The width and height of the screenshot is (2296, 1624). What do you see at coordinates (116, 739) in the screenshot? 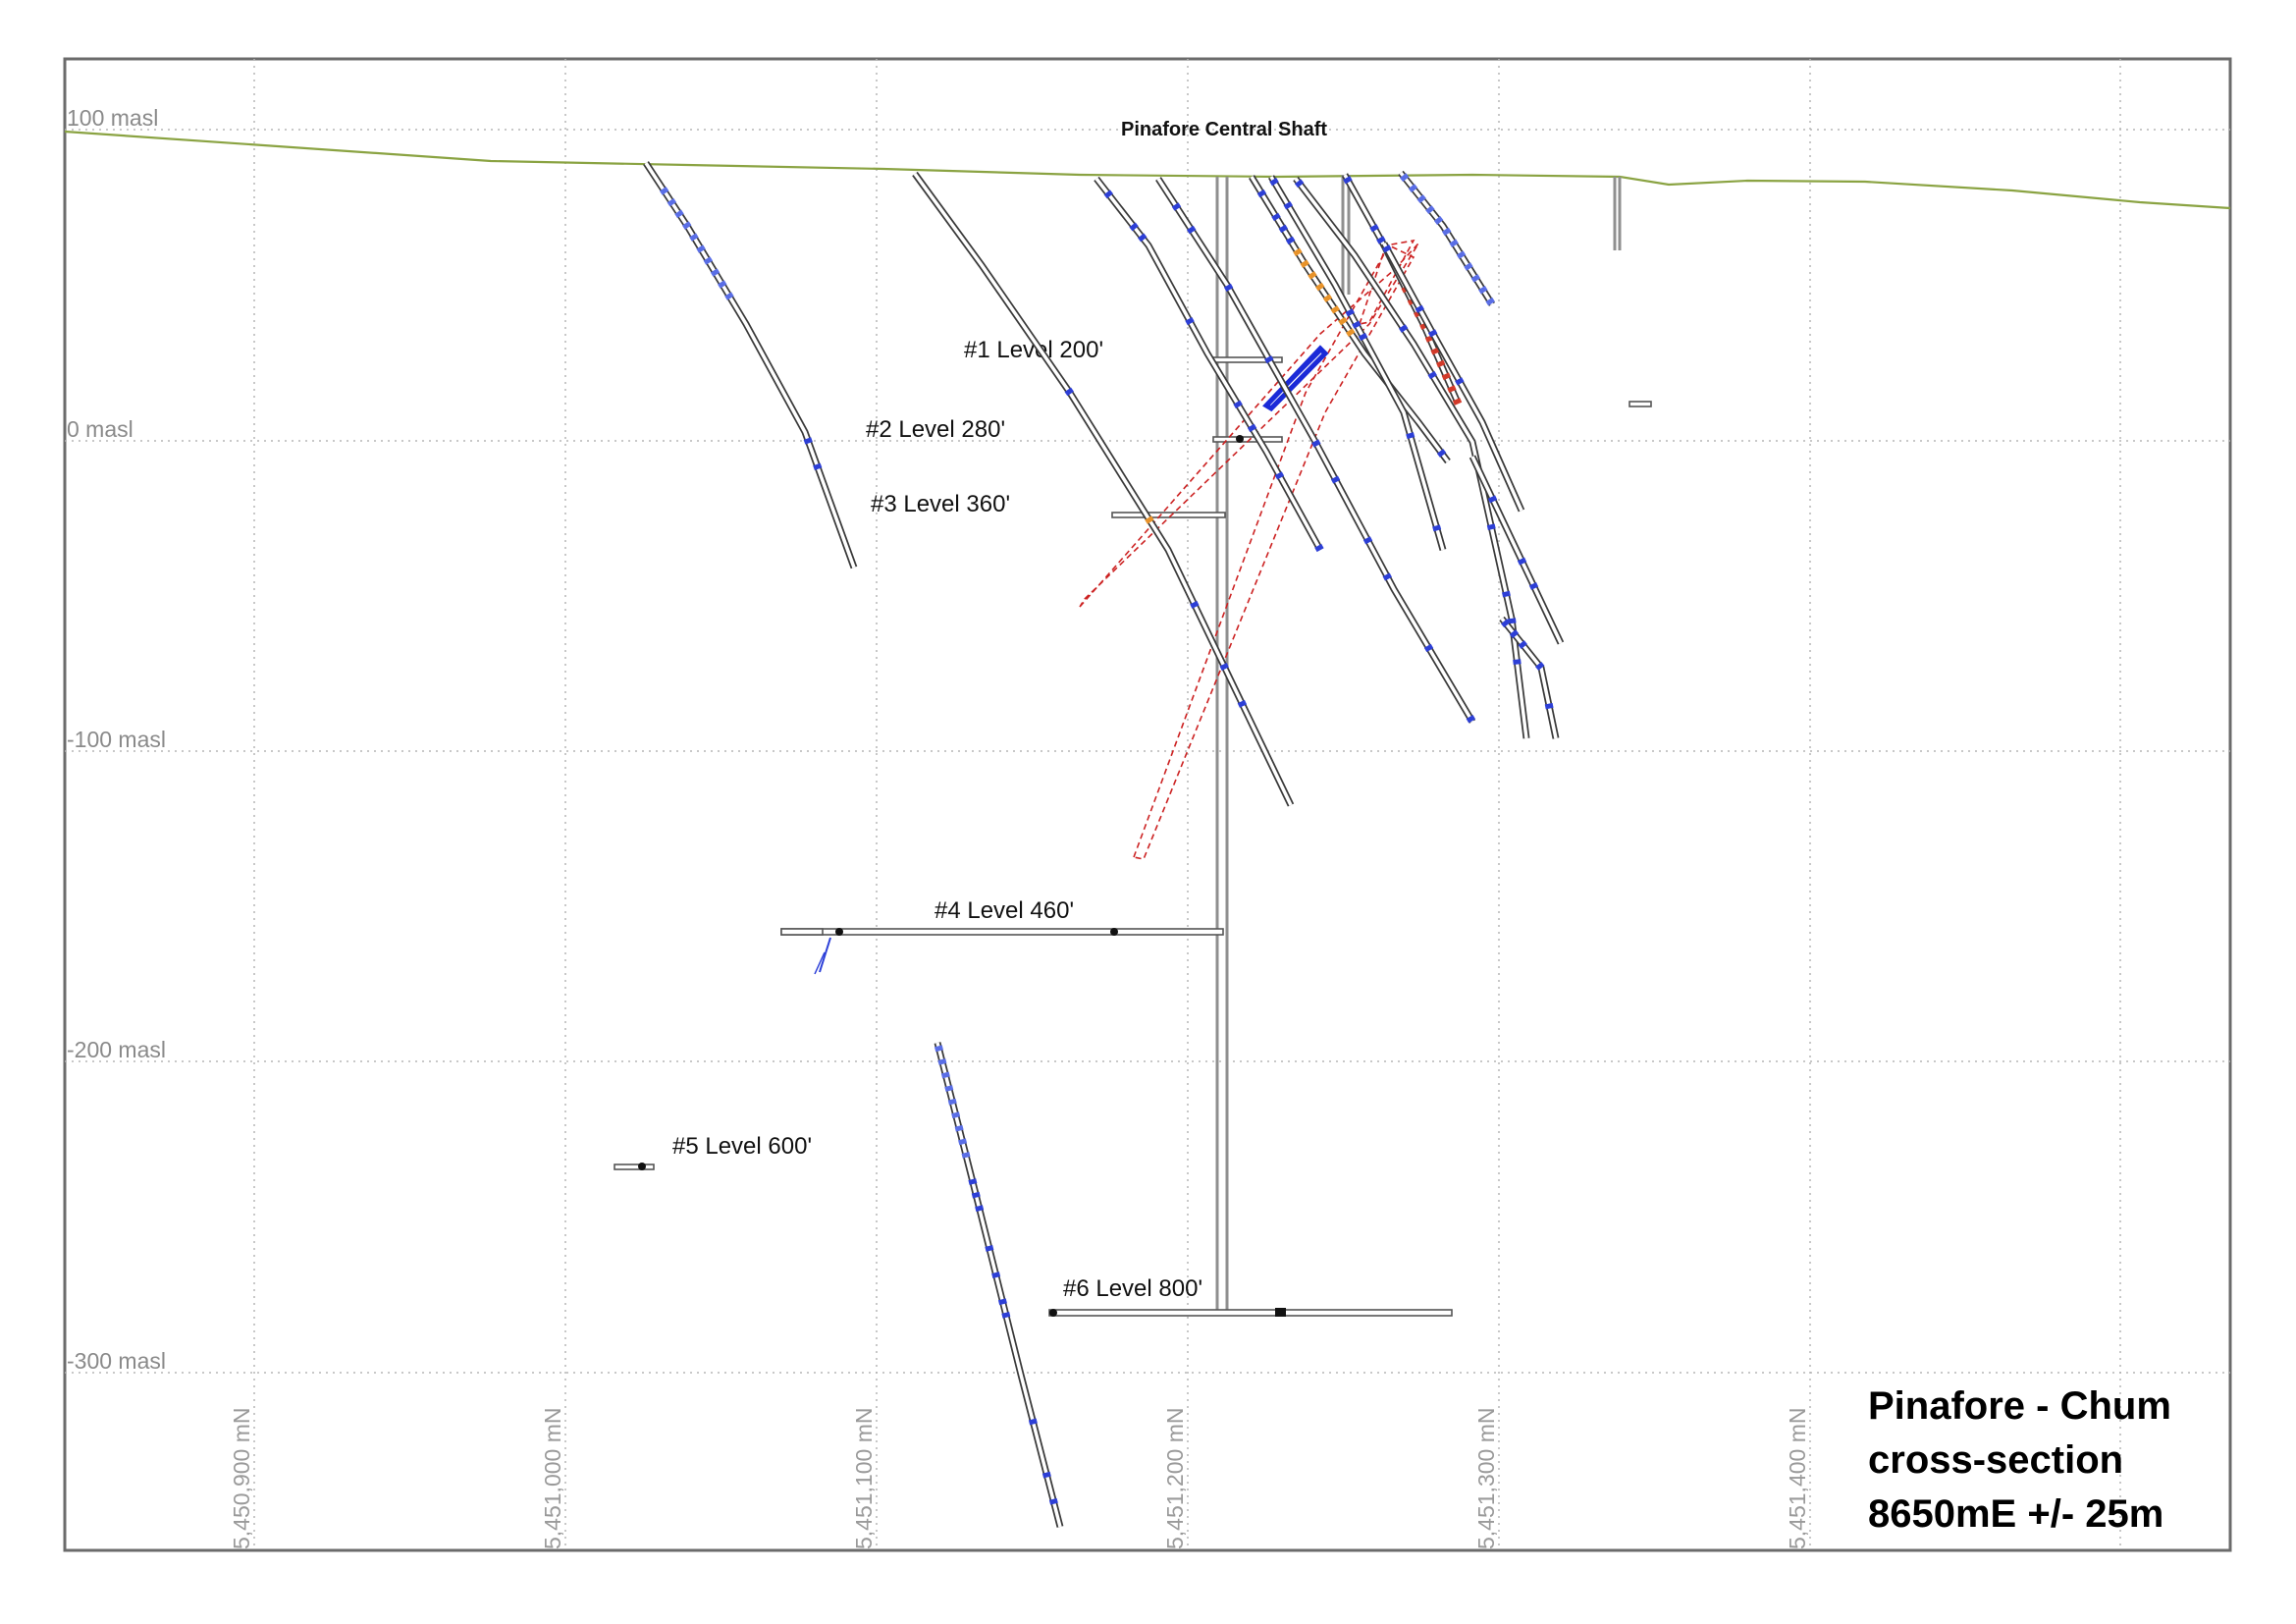
I see `elevation-label-minus100: -100 masl` at bounding box center [116, 739].